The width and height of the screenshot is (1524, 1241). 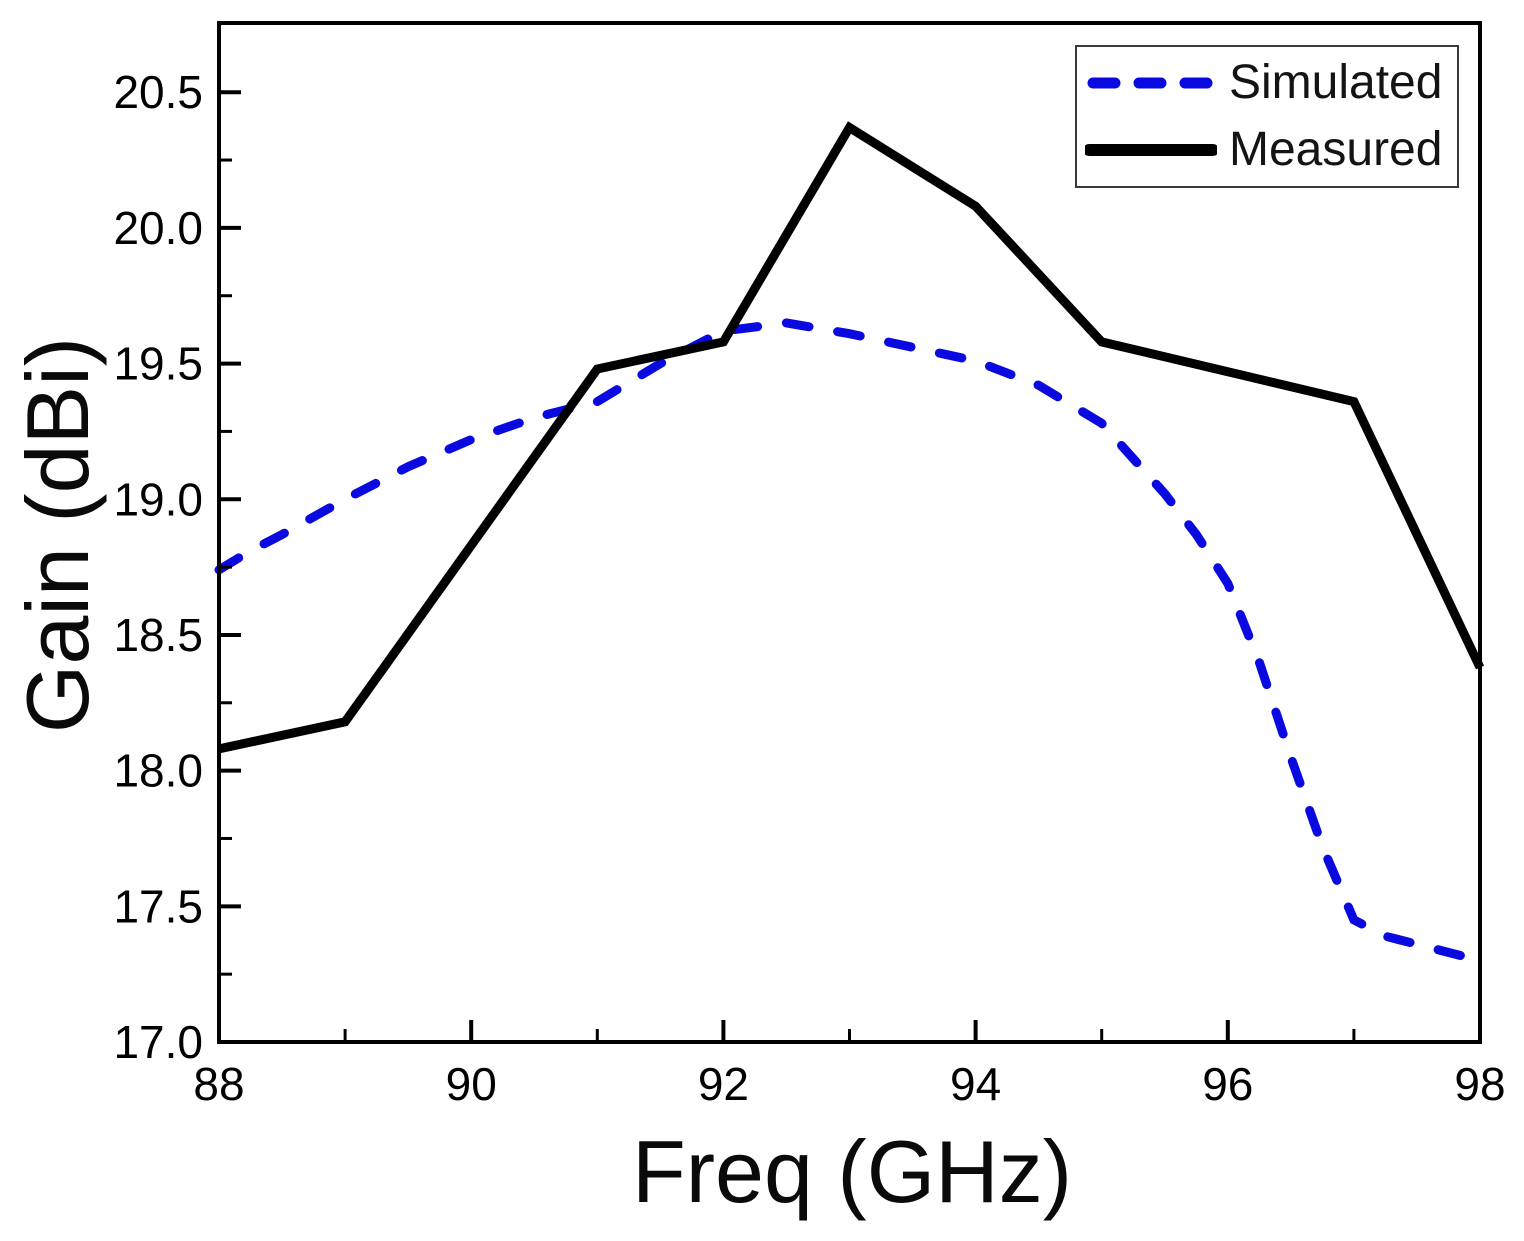 I want to click on y-tick-label: 19.0, so click(x=158, y=499).